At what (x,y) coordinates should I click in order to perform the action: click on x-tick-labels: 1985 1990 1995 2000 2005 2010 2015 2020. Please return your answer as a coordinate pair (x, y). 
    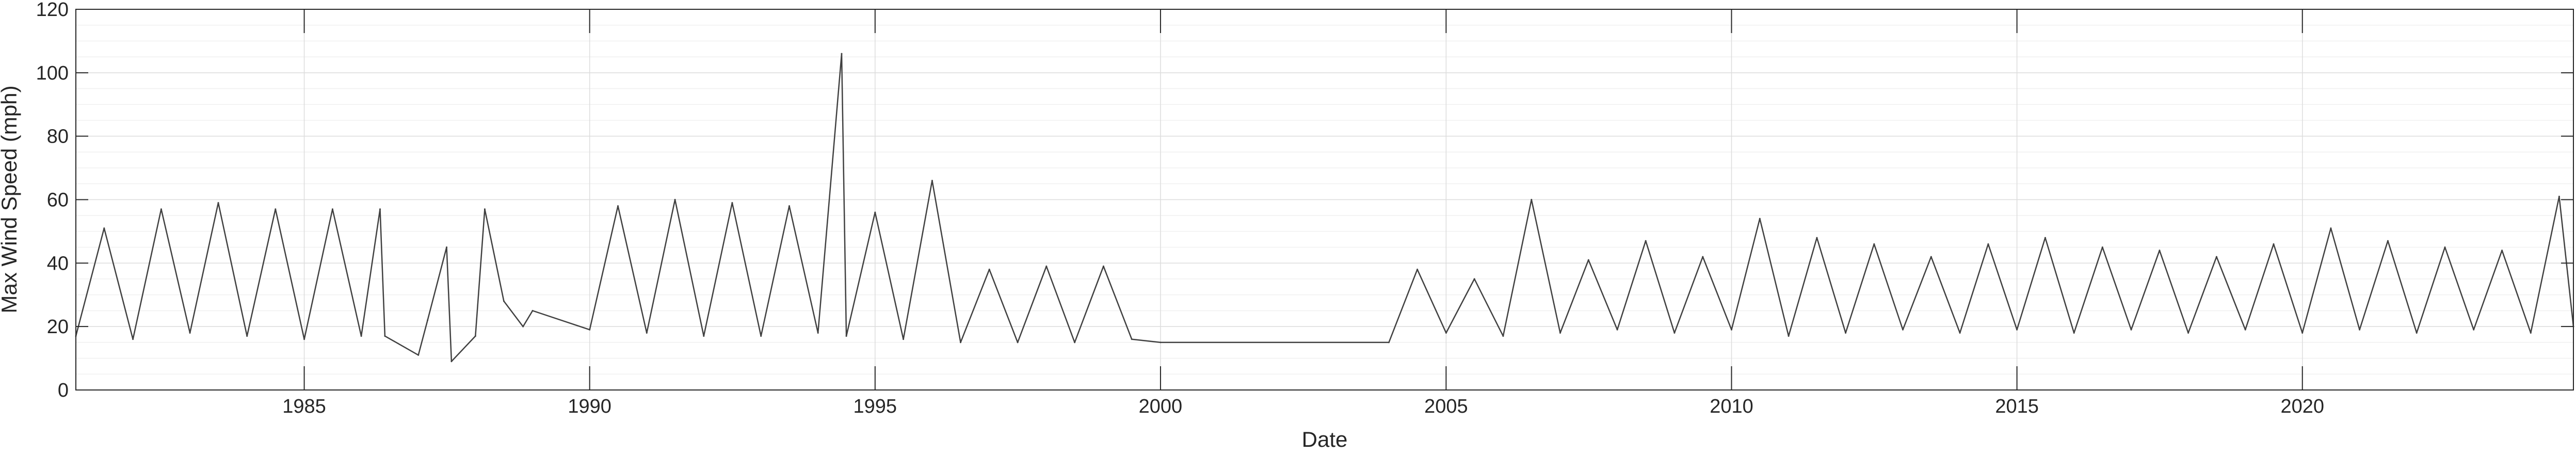
    Looking at the image, I should click on (1303, 406).